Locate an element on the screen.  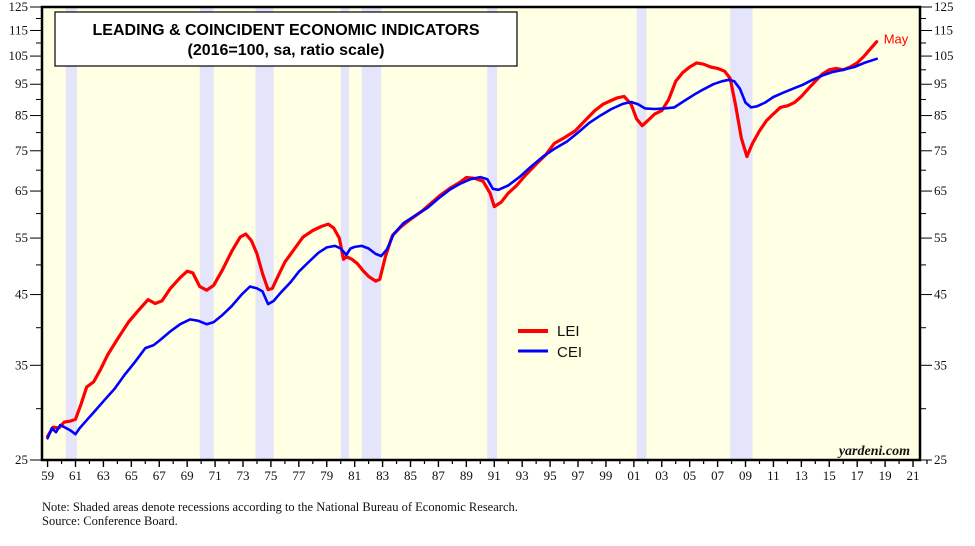
x-tick-label: 11 is located at coordinates (773, 475).